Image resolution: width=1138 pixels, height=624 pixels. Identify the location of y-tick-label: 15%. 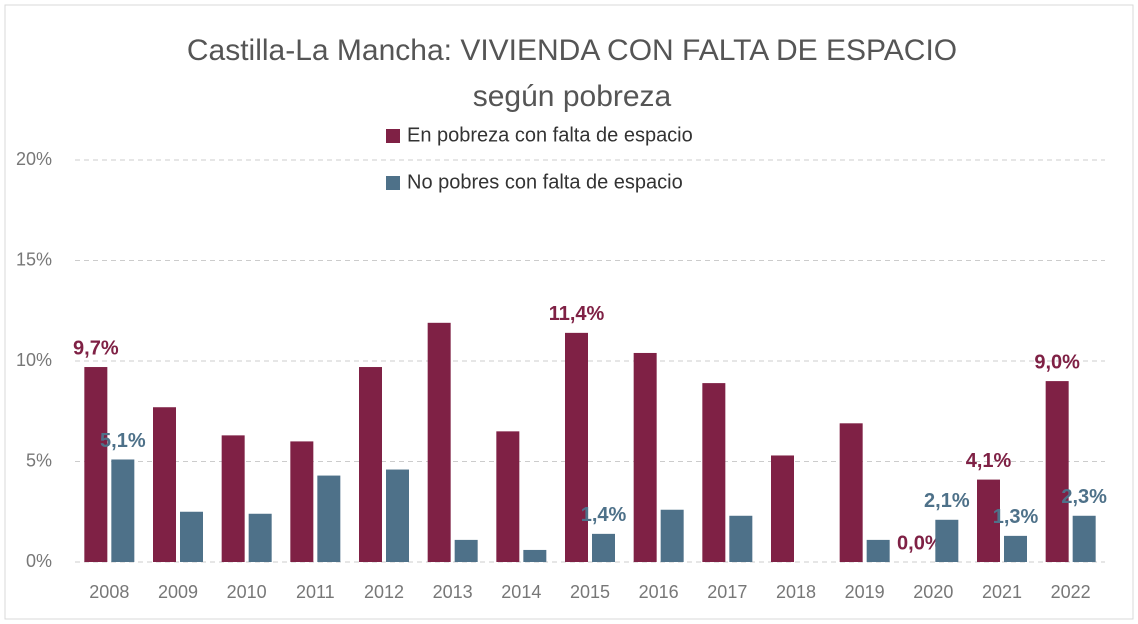
(34, 259).